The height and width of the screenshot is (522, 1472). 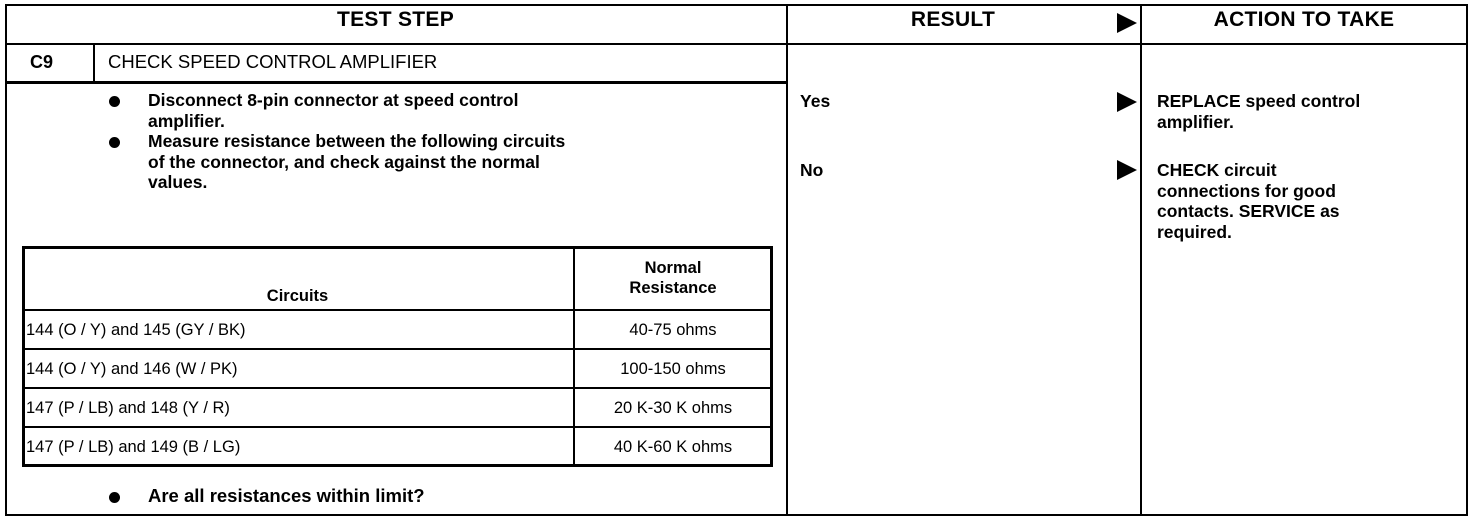 What do you see at coordinates (736, 44) in the screenshot?
I see `header-divider` at bounding box center [736, 44].